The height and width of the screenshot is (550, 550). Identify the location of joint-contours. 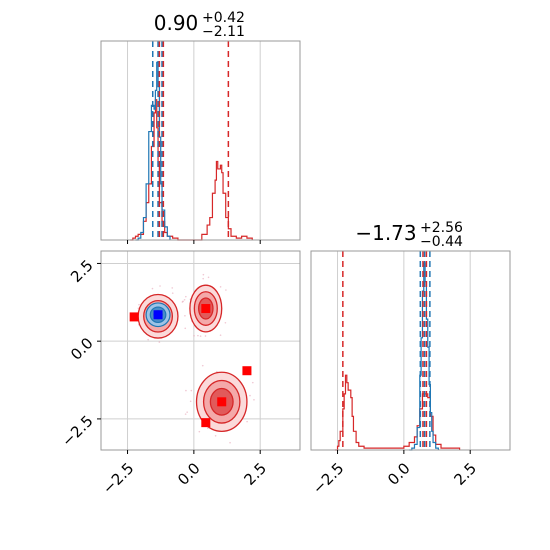
(192, 358).